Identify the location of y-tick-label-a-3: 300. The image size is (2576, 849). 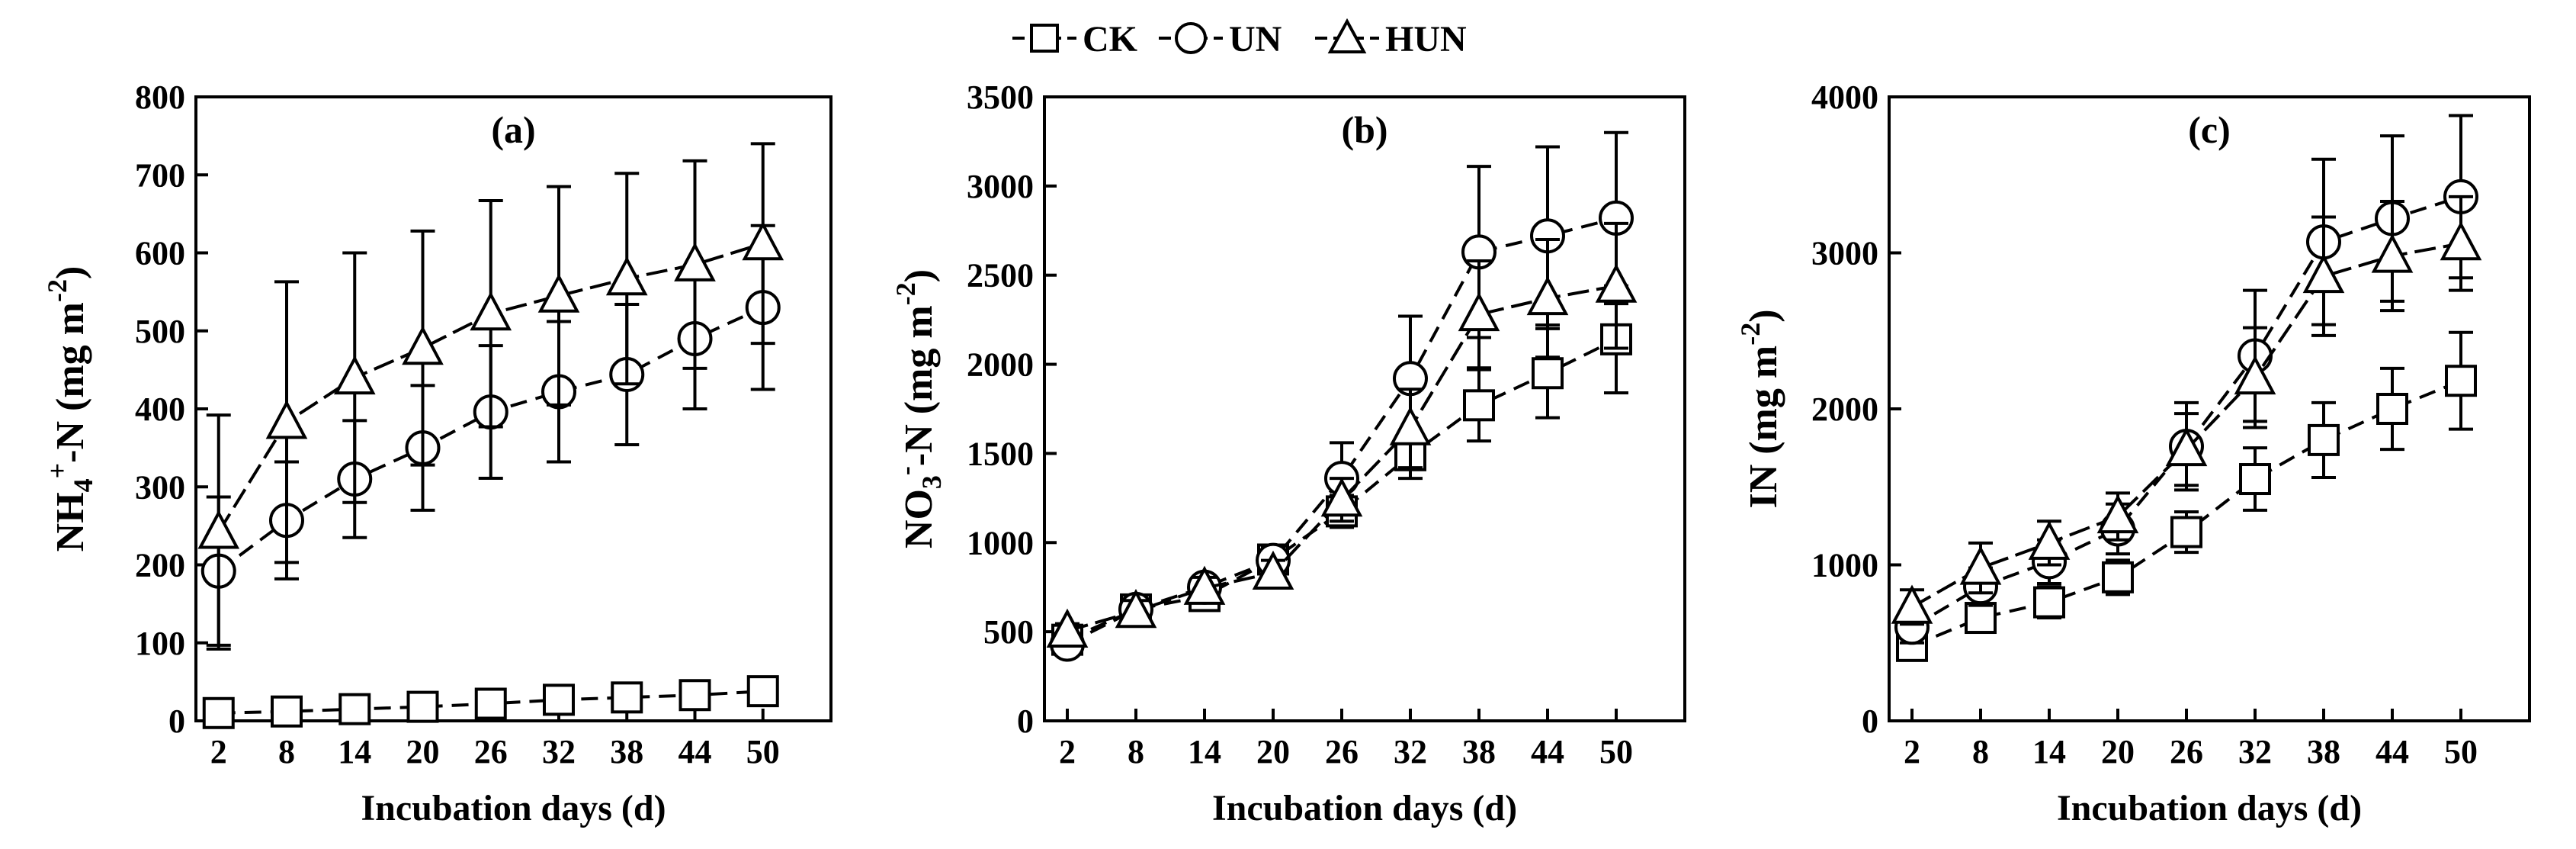
(160, 487).